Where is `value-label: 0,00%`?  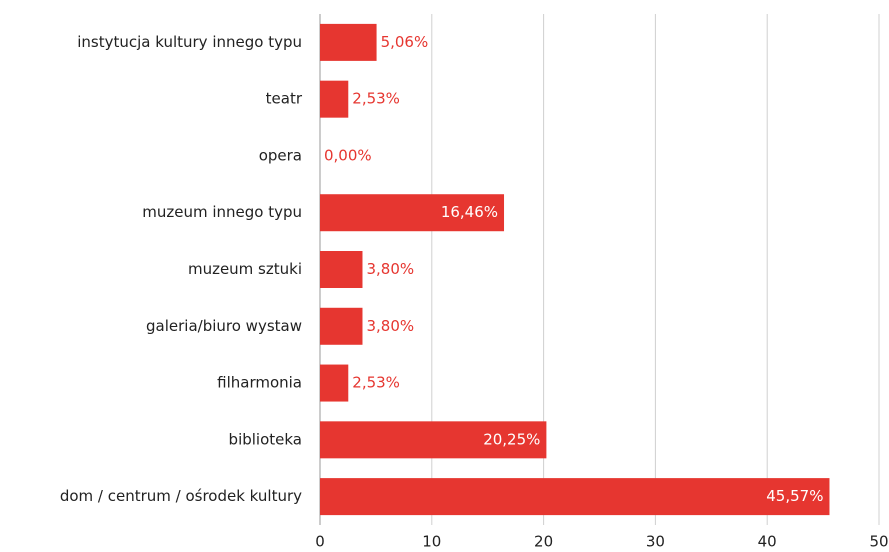 value-label: 0,00% is located at coordinates (348, 155).